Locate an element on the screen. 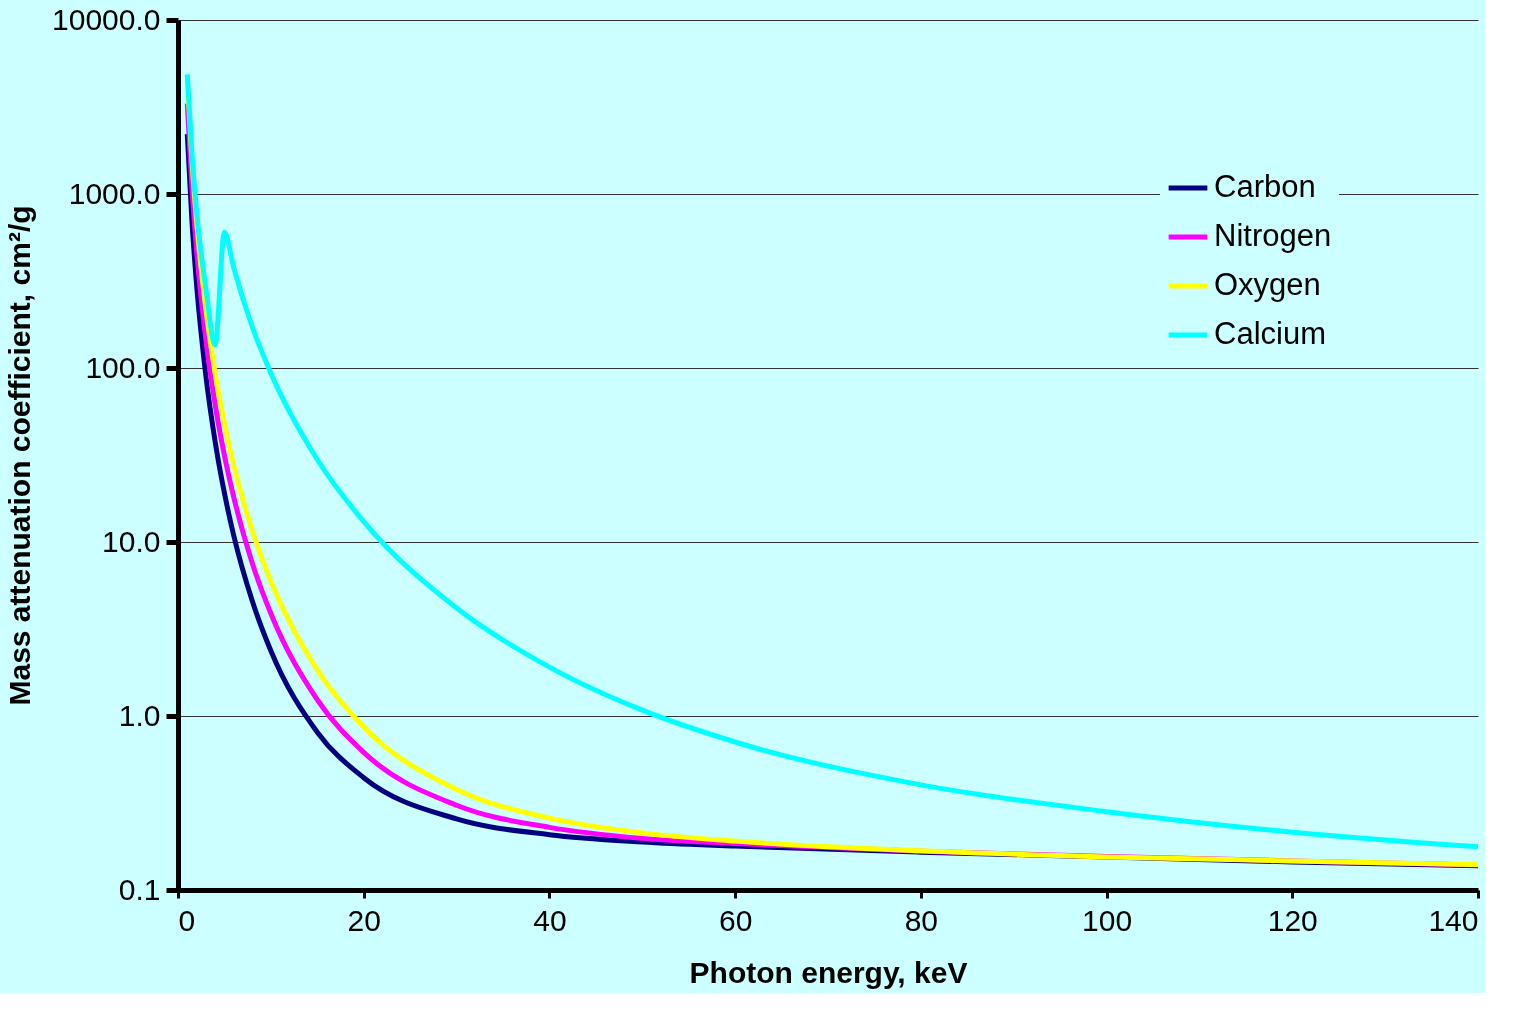 This screenshot has height=1031, width=1527. y-tick-label: 1000.0 is located at coordinates (114, 193).